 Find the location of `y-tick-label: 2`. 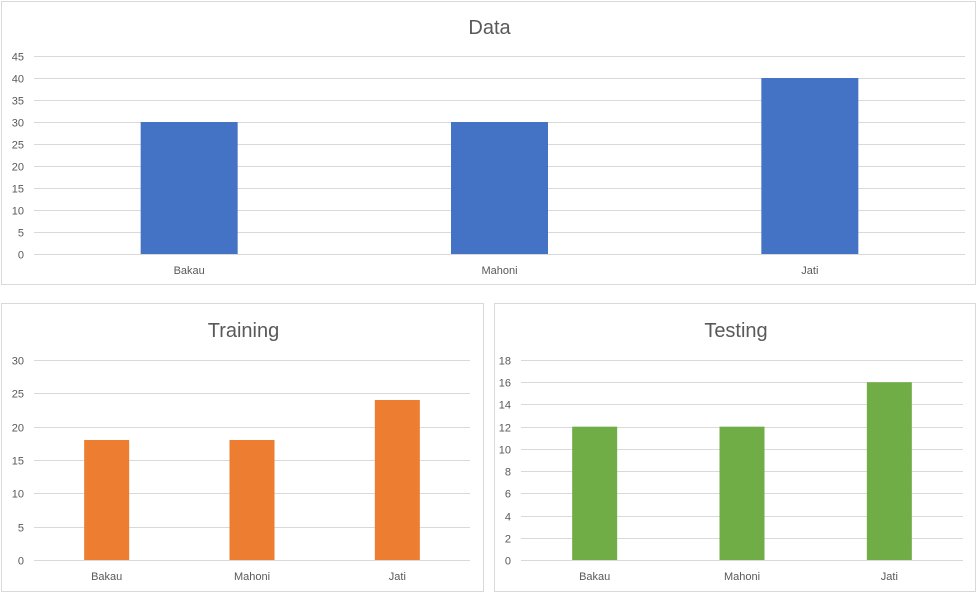

y-tick-label: 2 is located at coordinates (508, 540).